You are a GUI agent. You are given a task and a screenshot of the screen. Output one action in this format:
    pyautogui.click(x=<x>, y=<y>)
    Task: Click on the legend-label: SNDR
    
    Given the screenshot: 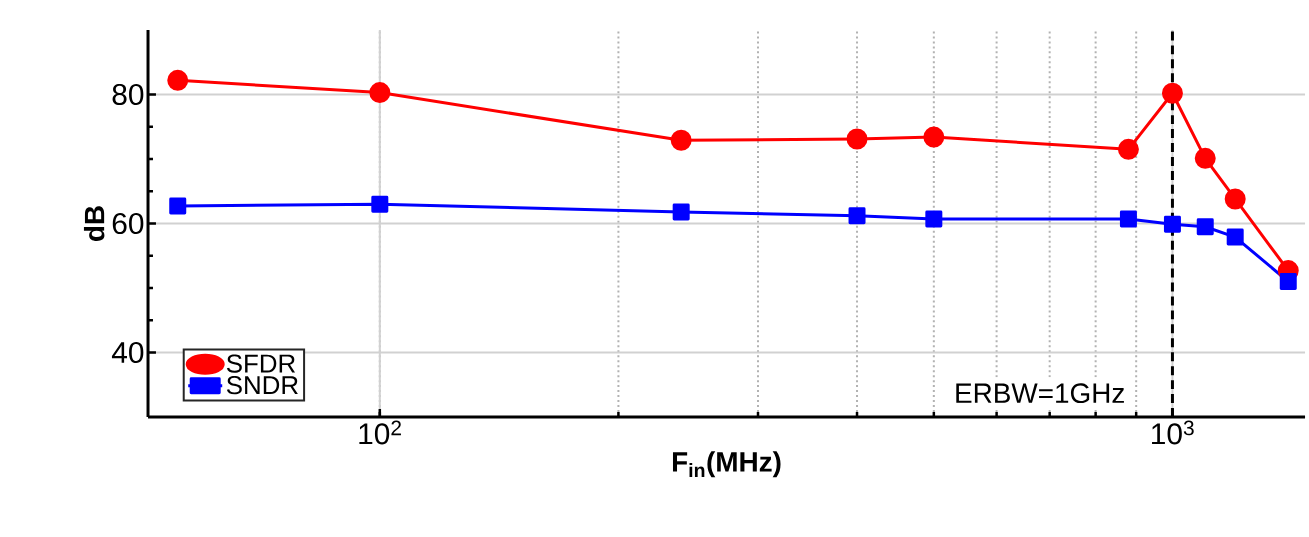 What is the action you would take?
    pyautogui.click(x=262, y=385)
    